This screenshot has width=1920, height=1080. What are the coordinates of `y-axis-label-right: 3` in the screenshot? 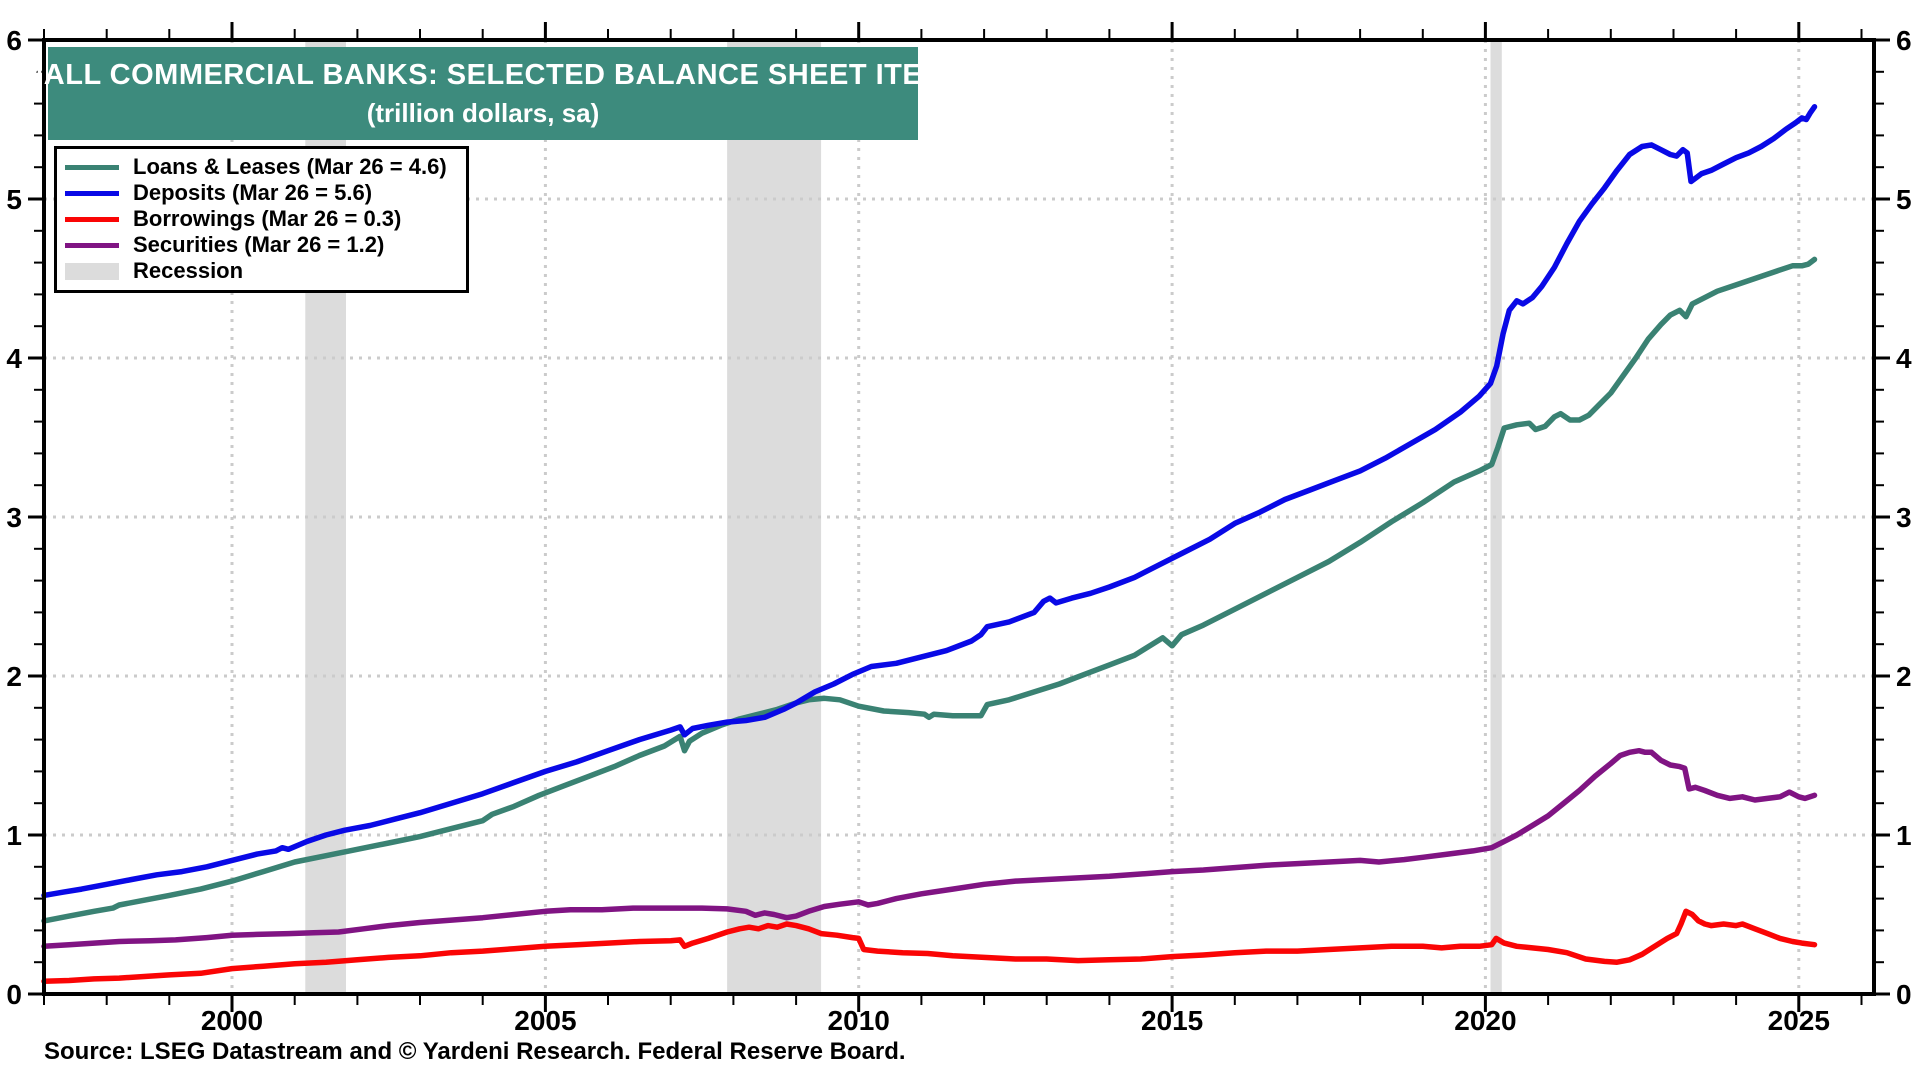 It's located at (1904, 517).